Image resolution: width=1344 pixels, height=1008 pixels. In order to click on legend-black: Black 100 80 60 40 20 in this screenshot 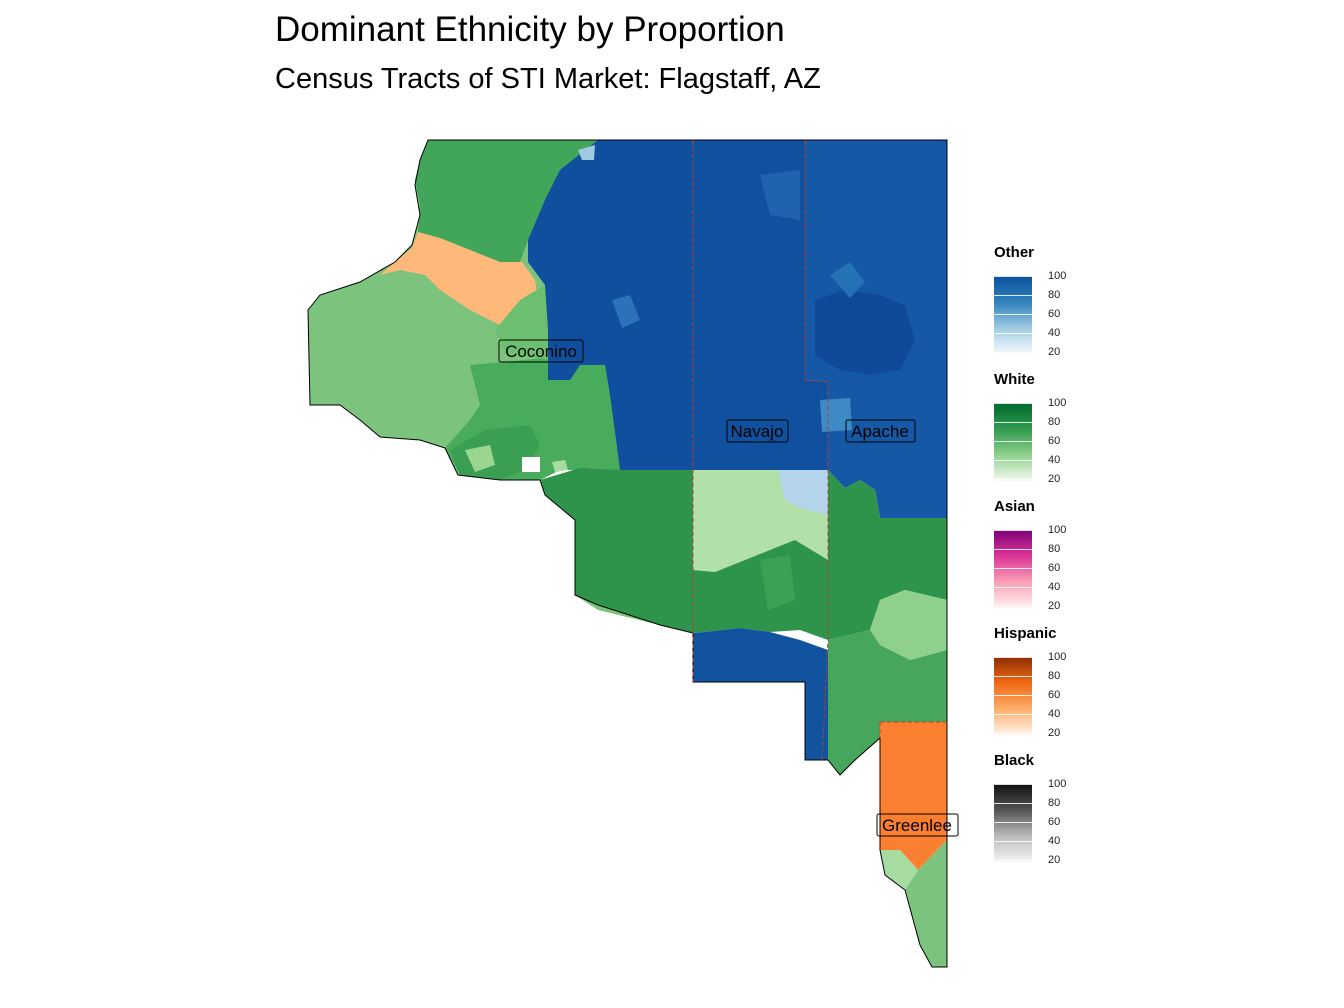, I will do `click(1049, 815)`.